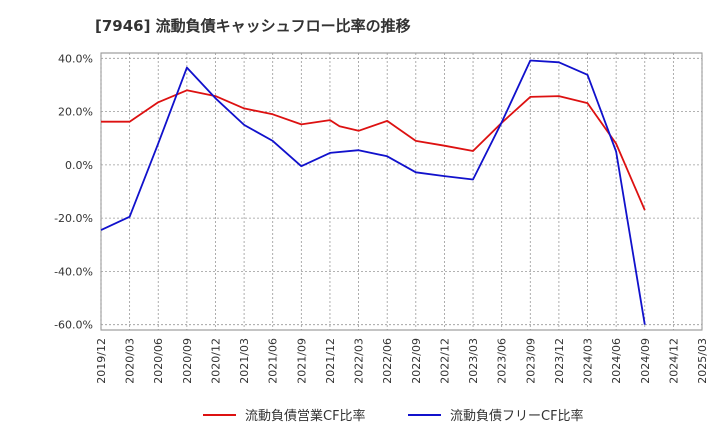 Image resolution: width=720 pixels, height=440 pixels. I want to click on x-tick-label: 2022/03, so click(359, 361).